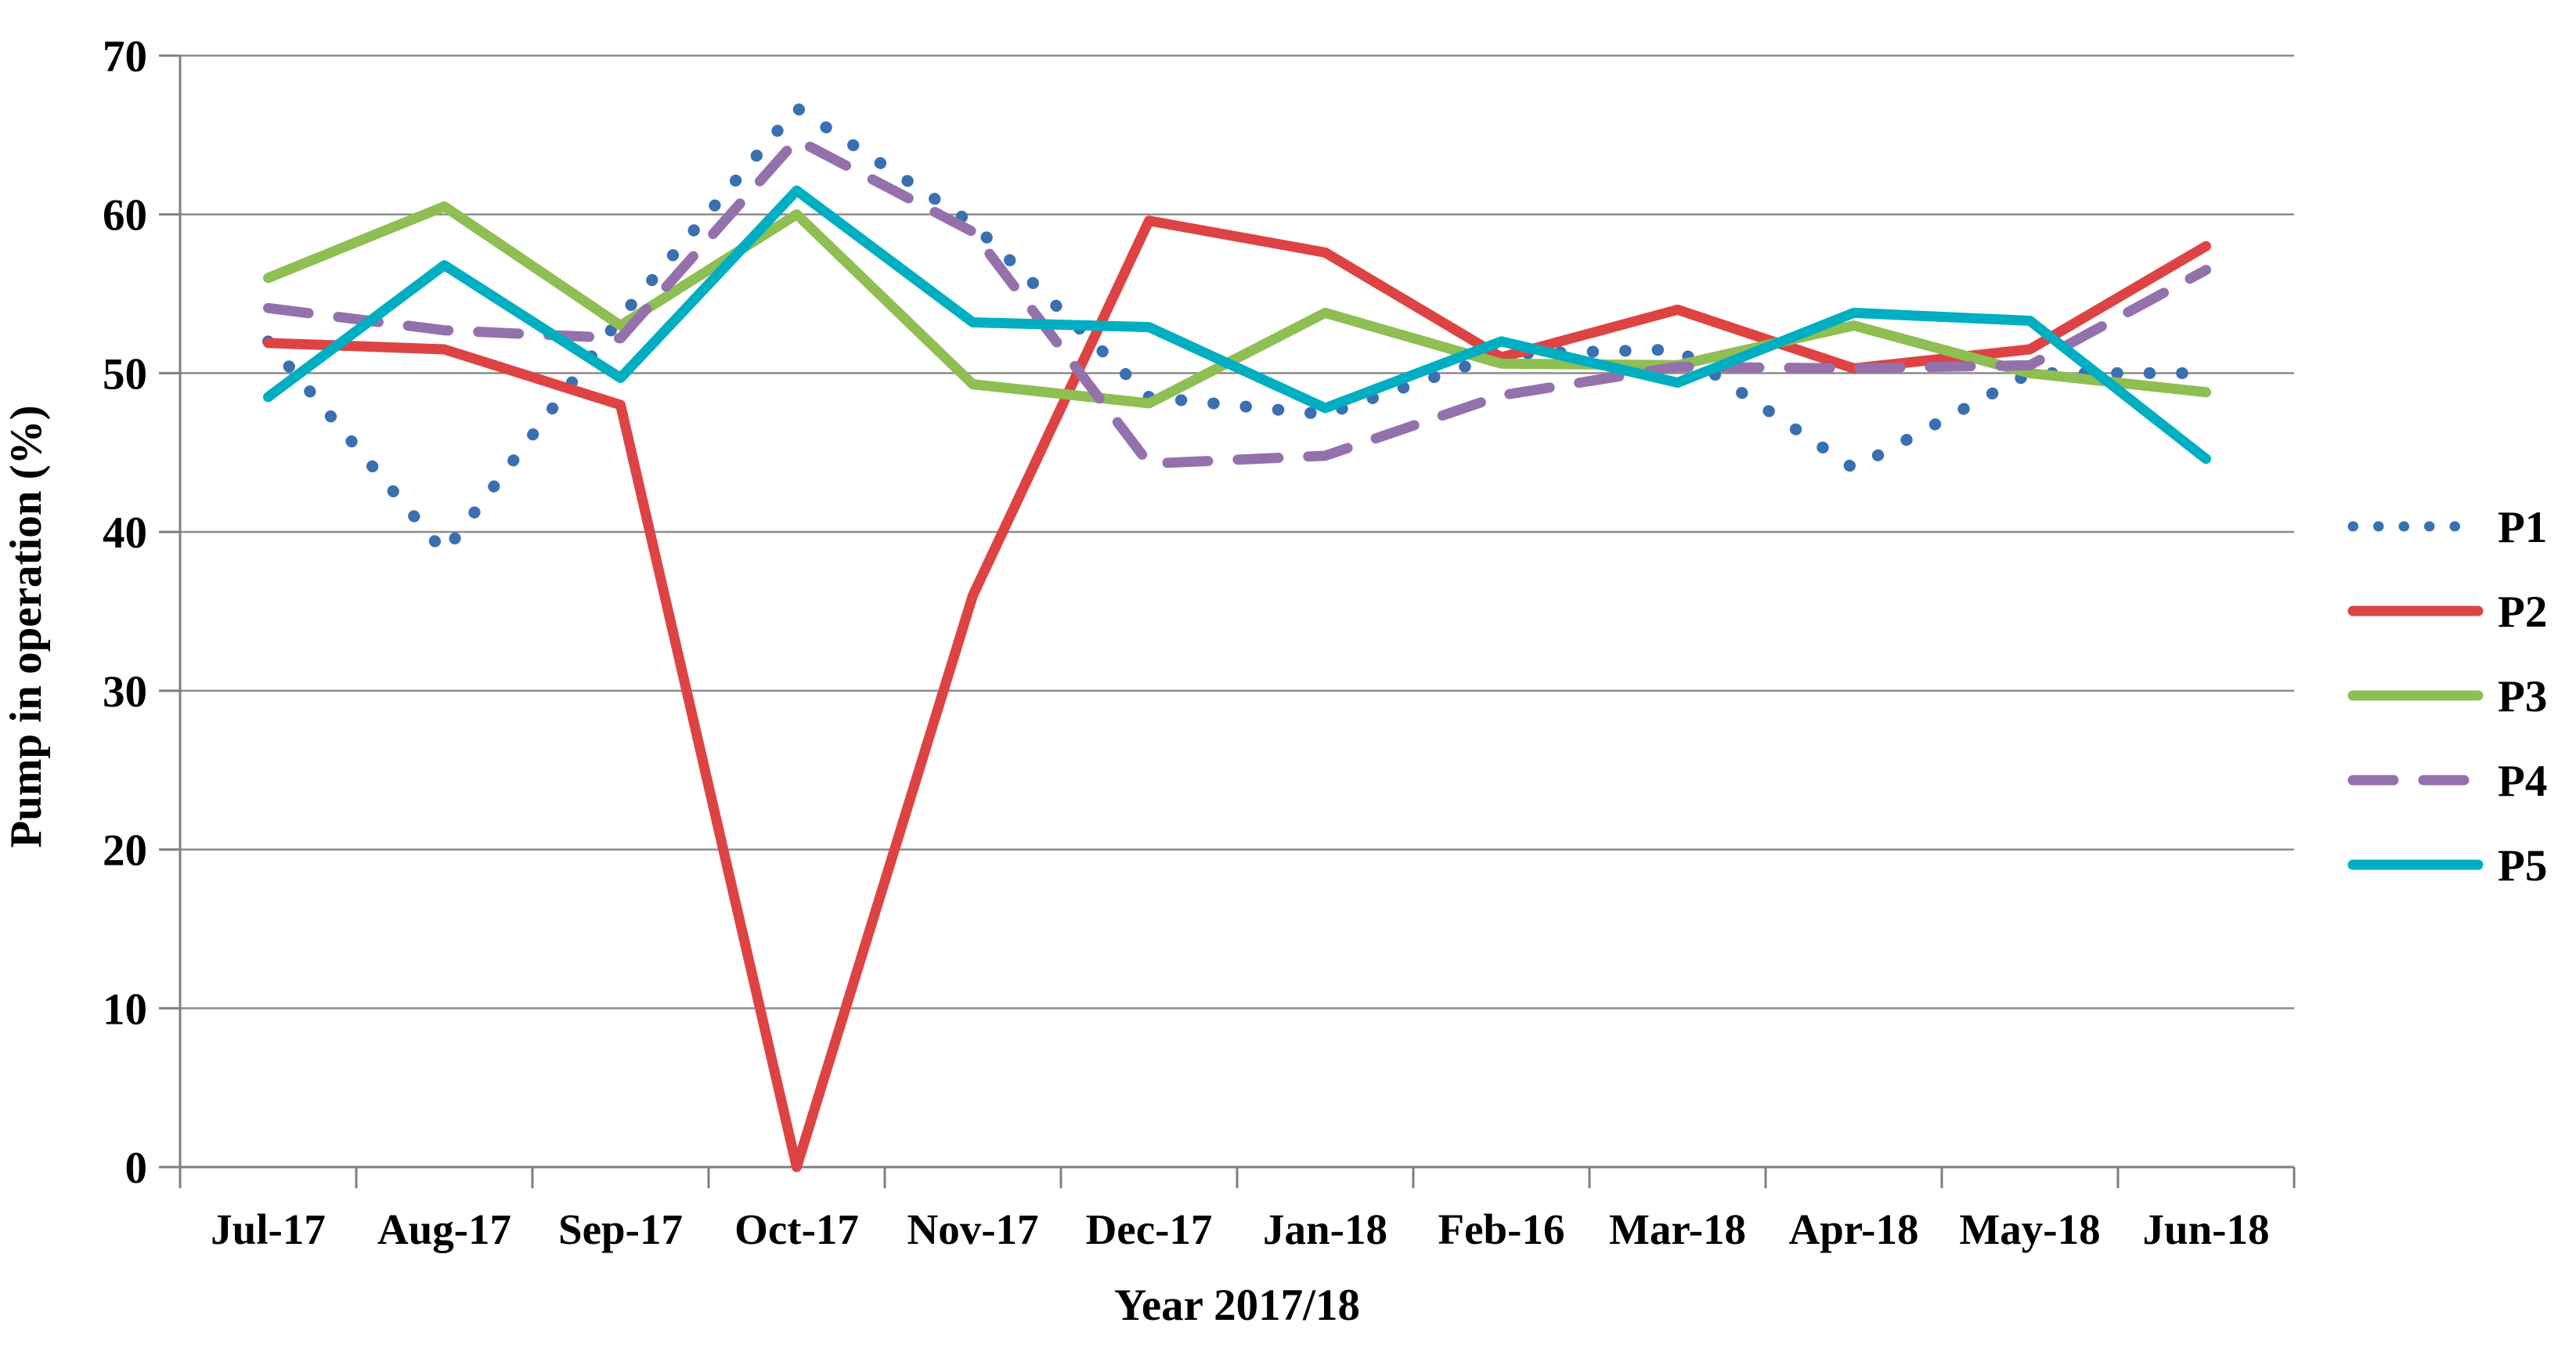 The height and width of the screenshot is (1348, 2576). I want to click on x-axis-tick-label: Apr-18, so click(1854, 1229).